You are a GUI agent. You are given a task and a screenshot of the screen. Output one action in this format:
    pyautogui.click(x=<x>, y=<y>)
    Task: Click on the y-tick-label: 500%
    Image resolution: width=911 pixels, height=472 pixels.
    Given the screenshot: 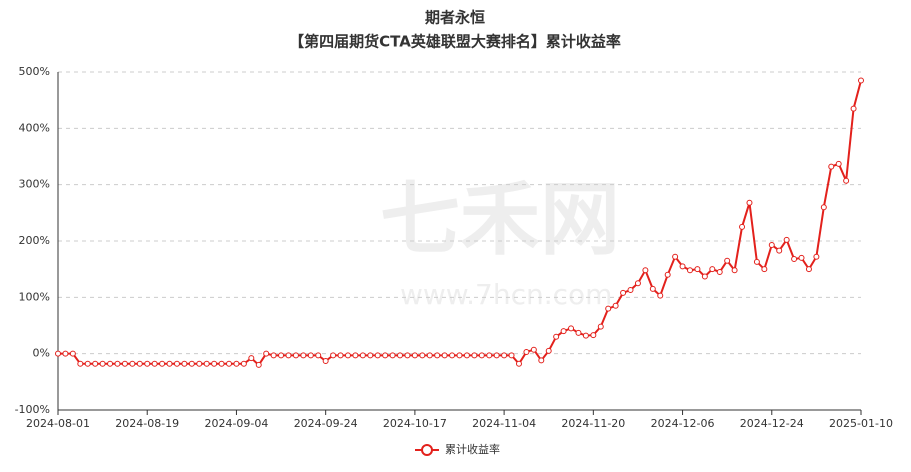 What is the action you would take?
    pyautogui.click(x=34, y=71)
    